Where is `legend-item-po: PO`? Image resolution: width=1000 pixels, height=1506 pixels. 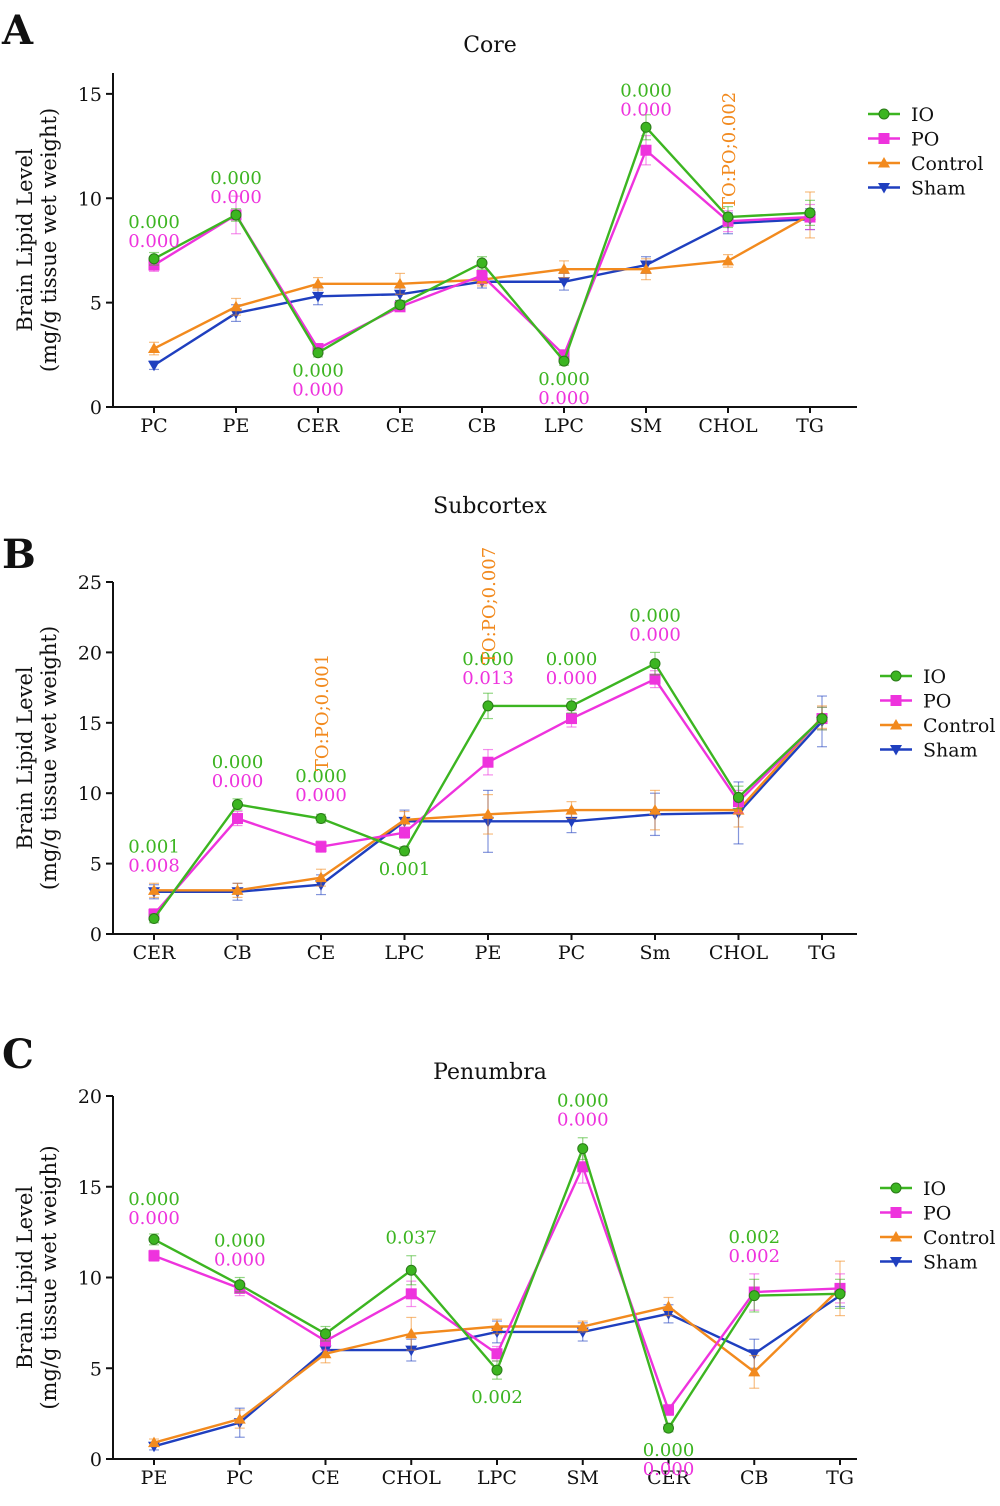 legend-item-po: PO is located at coordinates (903, 140).